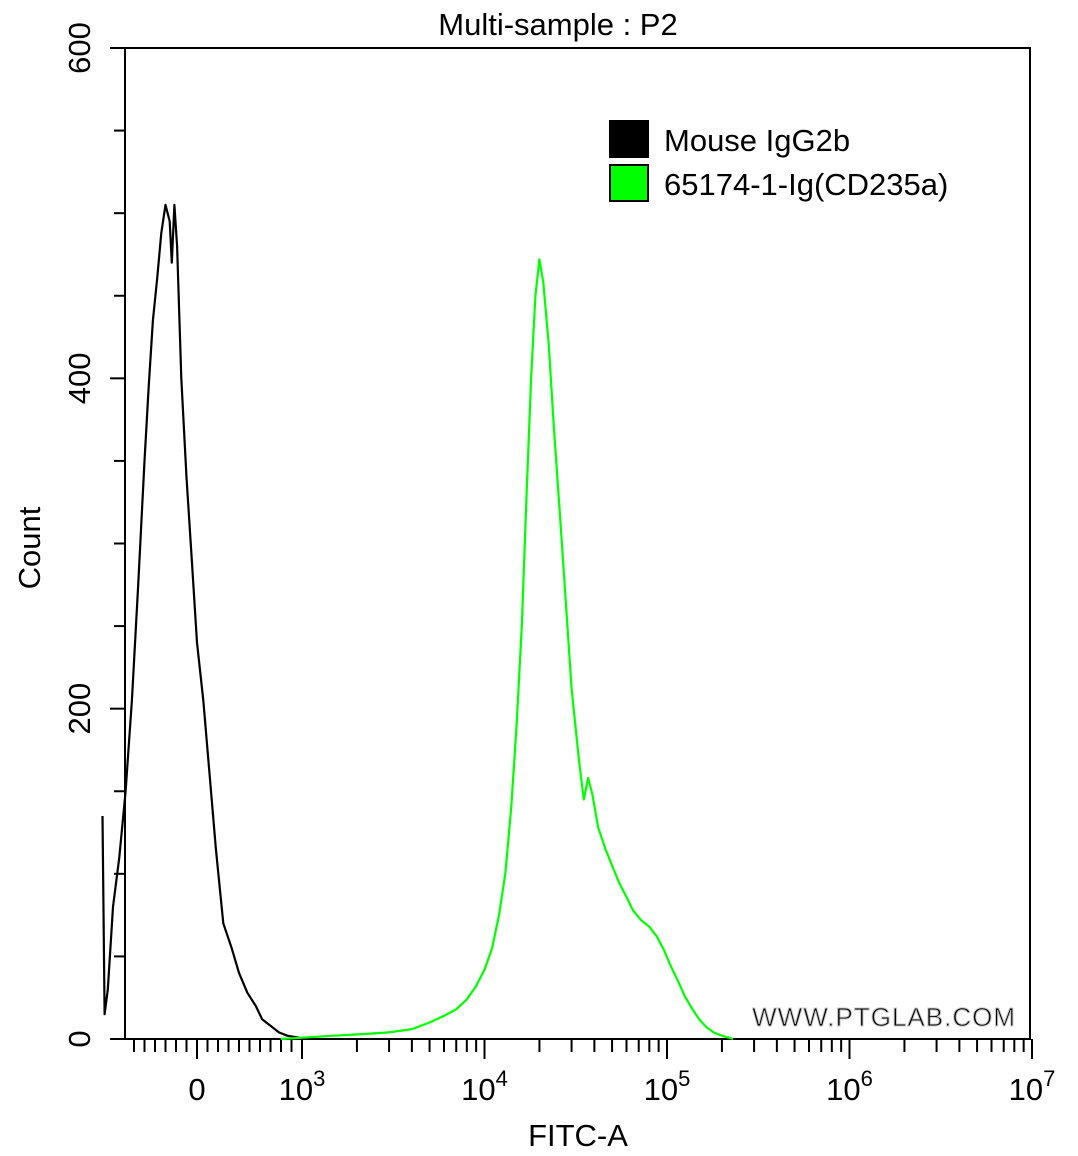 The height and width of the screenshot is (1156, 1078). I want to click on y-axis-label: Count, so click(29, 547).